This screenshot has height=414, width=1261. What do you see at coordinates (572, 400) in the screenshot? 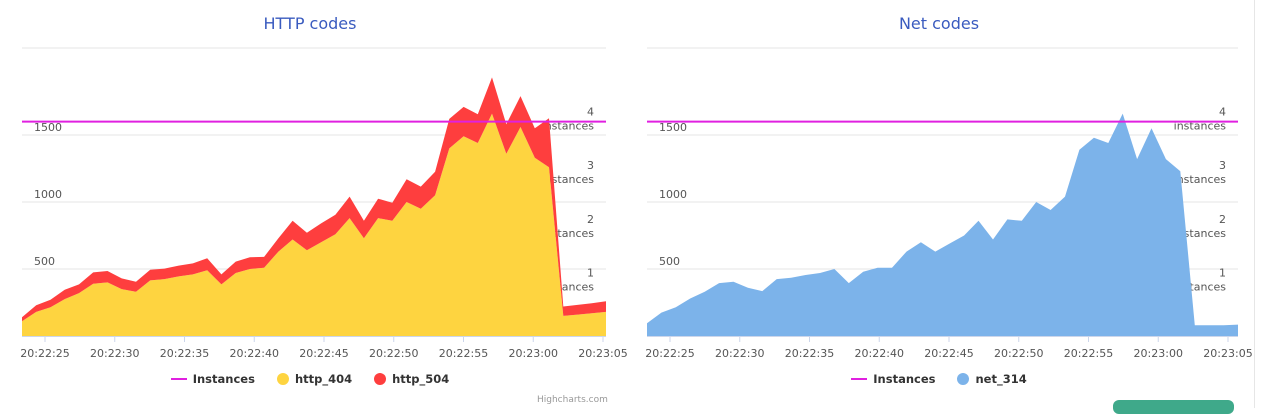
I see `credit-link: Highcharts.com` at bounding box center [572, 400].